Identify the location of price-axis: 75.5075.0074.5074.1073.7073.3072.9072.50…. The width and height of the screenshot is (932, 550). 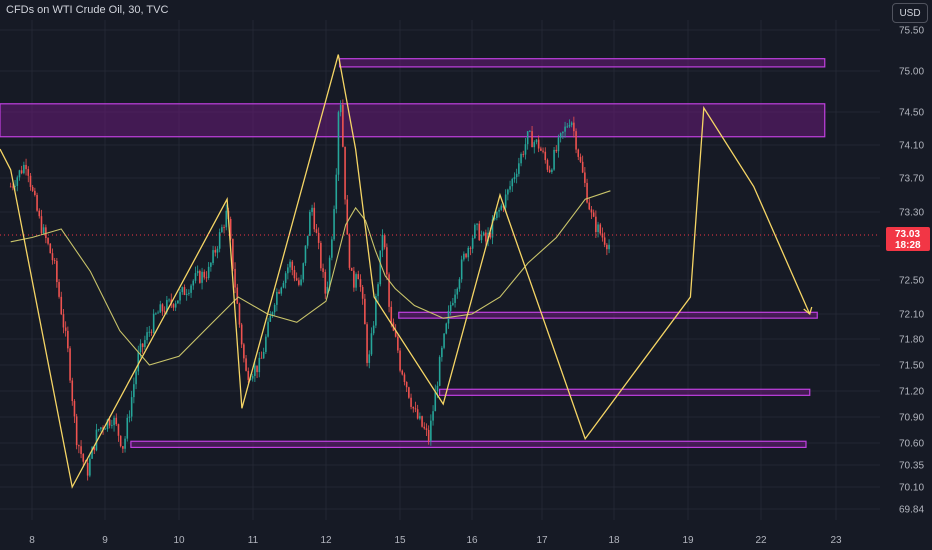
(911, 271).